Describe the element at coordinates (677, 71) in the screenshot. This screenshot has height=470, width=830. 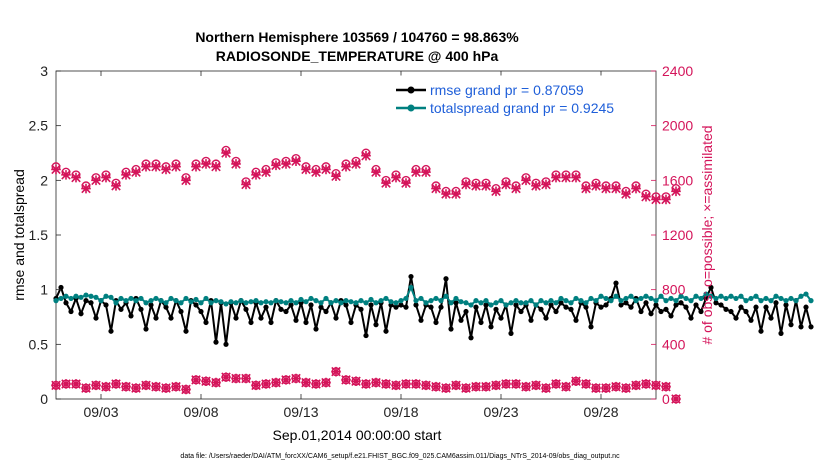
I see `y-right-tick-label: 2400` at that location.